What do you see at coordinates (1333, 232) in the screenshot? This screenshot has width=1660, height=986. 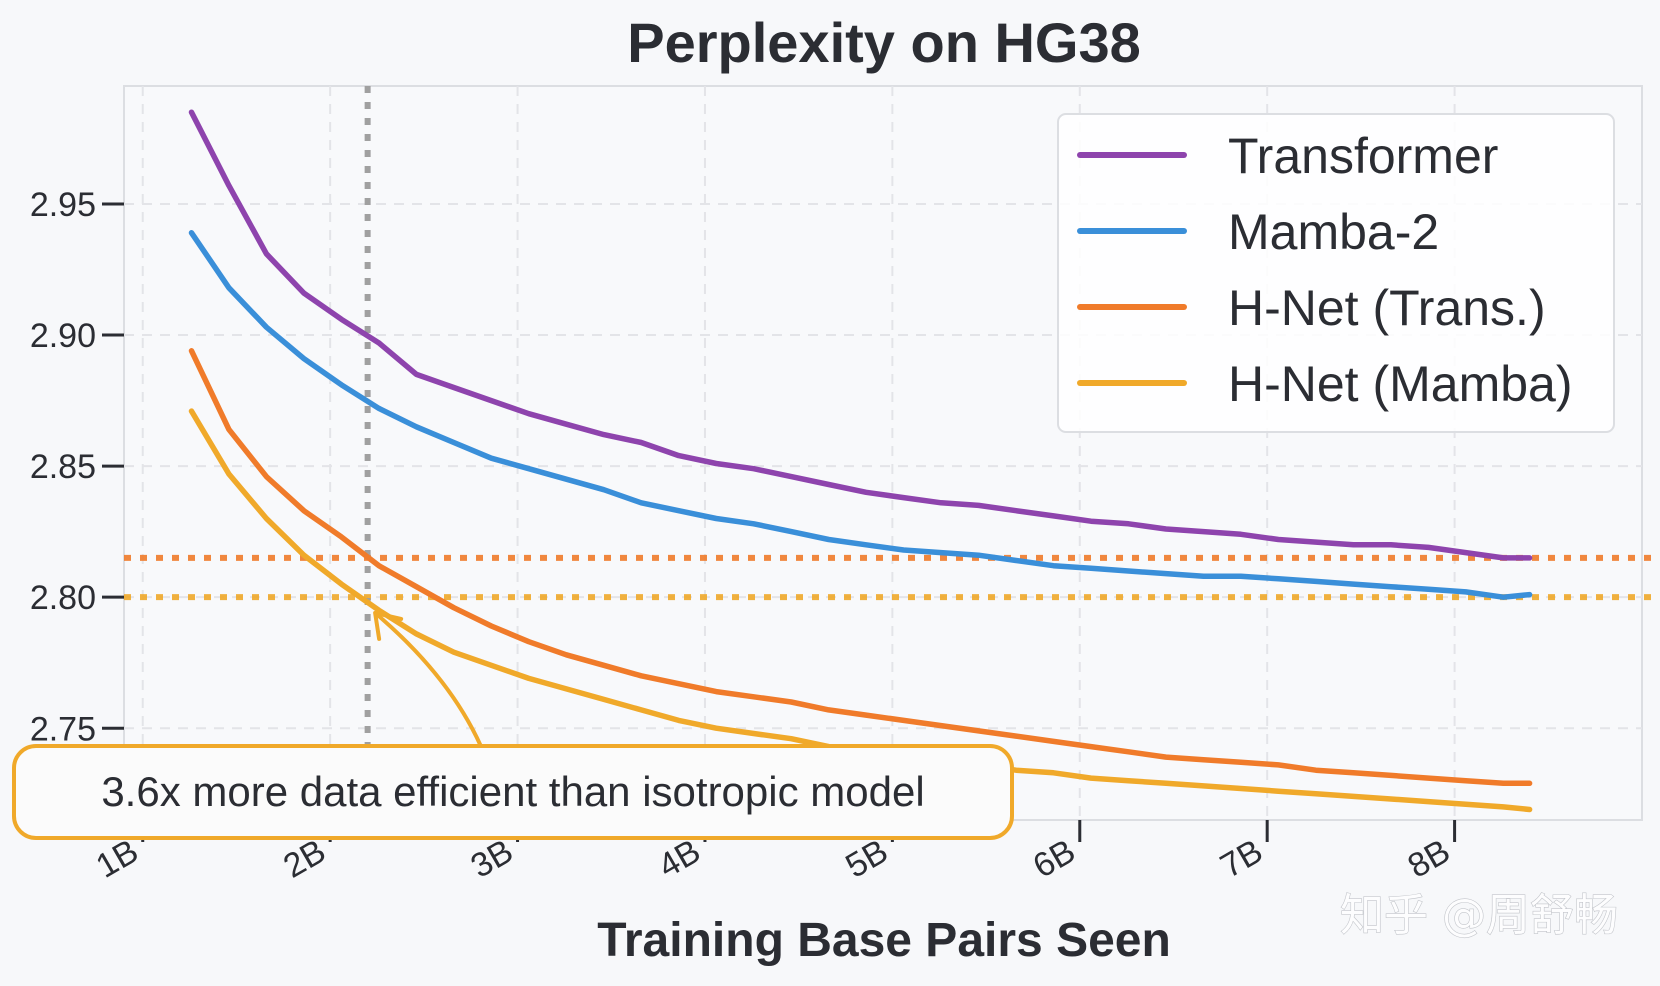 I see `legend-label-mamba-2: Mamba-2` at bounding box center [1333, 232].